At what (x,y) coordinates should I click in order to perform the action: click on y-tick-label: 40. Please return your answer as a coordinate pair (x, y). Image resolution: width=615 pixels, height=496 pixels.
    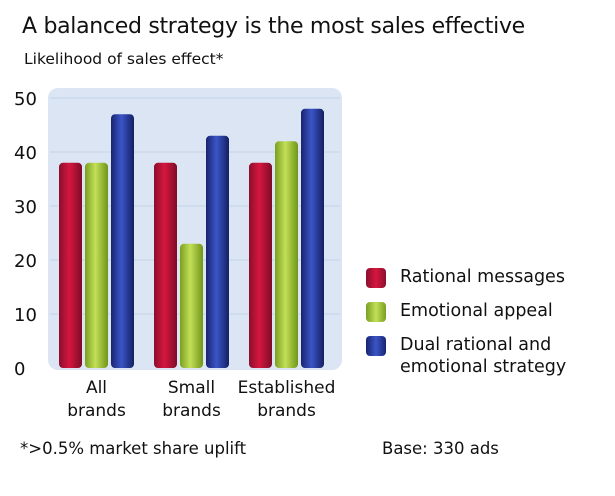
    Looking at the image, I should click on (25, 153).